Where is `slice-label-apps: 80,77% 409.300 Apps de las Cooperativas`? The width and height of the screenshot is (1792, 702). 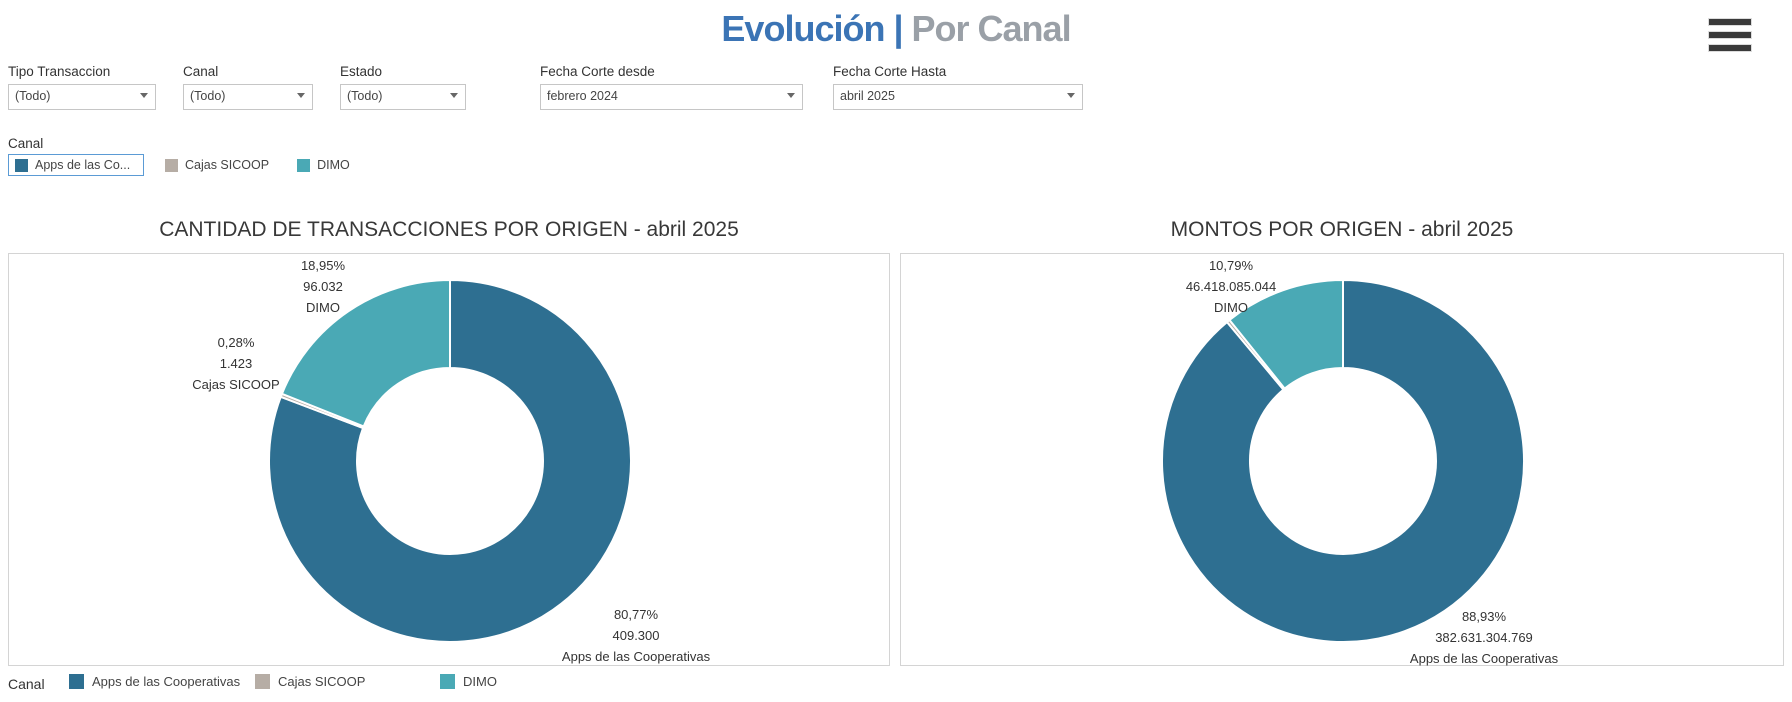
slice-label-apps: 80,77% 409.300 Apps de las Cooperativas is located at coordinates (636, 635).